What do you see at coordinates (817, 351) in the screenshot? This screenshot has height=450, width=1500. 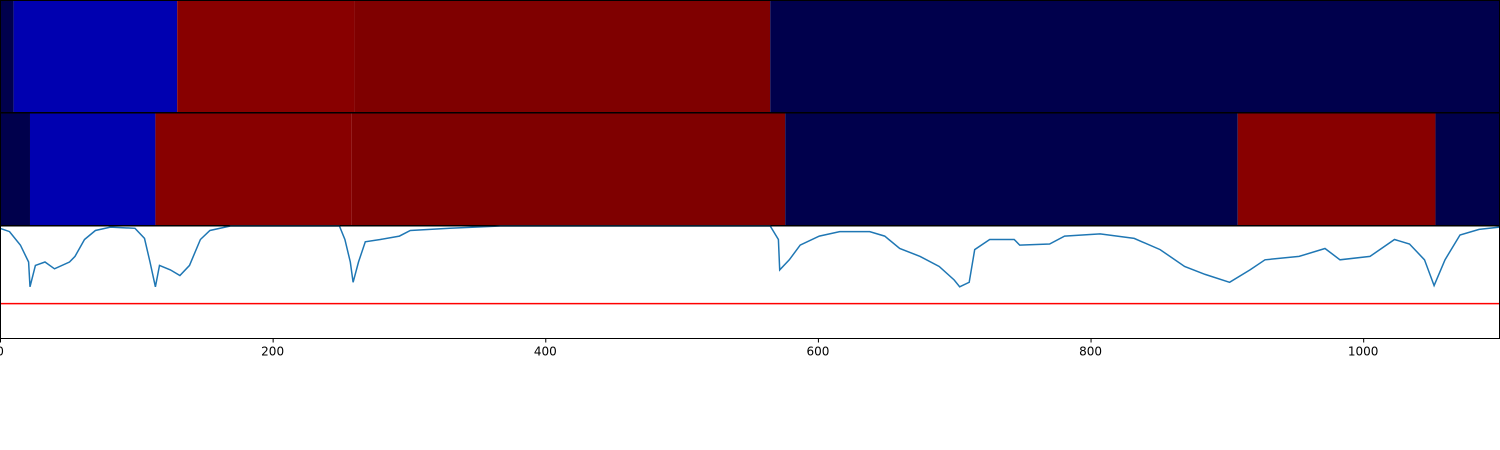 I see `x-tick-label: 600` at bounding box center [817, 351].